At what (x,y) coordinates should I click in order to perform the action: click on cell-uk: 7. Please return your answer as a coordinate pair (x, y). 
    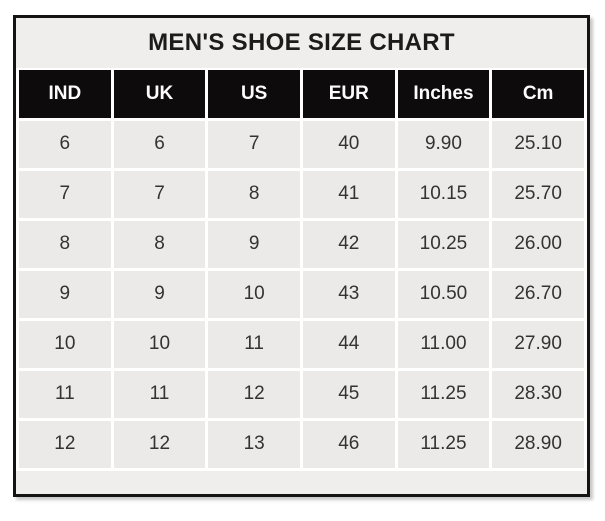
    Looking at the image, I should click on (159, 194).